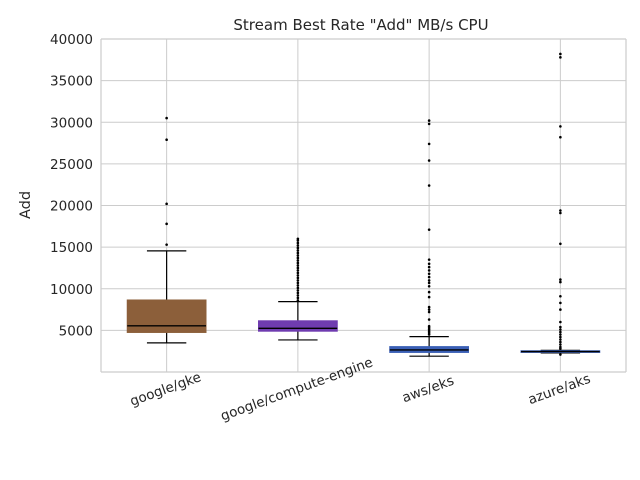 This screenshot has width=640, height=480. What do you see at coordinates (71, 40) in the screenshot?
I see `y-tick-label: 40000` at bounding box center [71, 40].